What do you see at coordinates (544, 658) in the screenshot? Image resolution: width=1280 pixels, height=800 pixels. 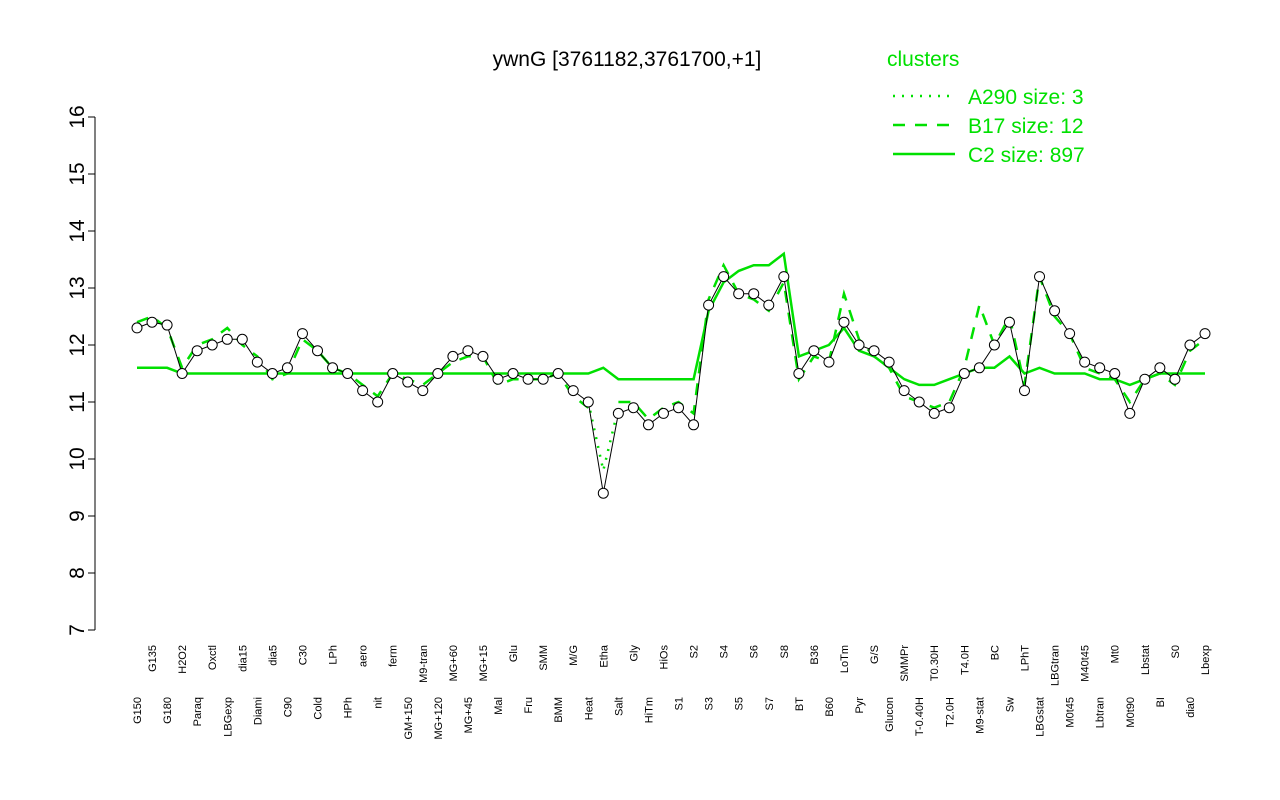 I see `x-tick-label: SMM` at bounding box center [544, 658].